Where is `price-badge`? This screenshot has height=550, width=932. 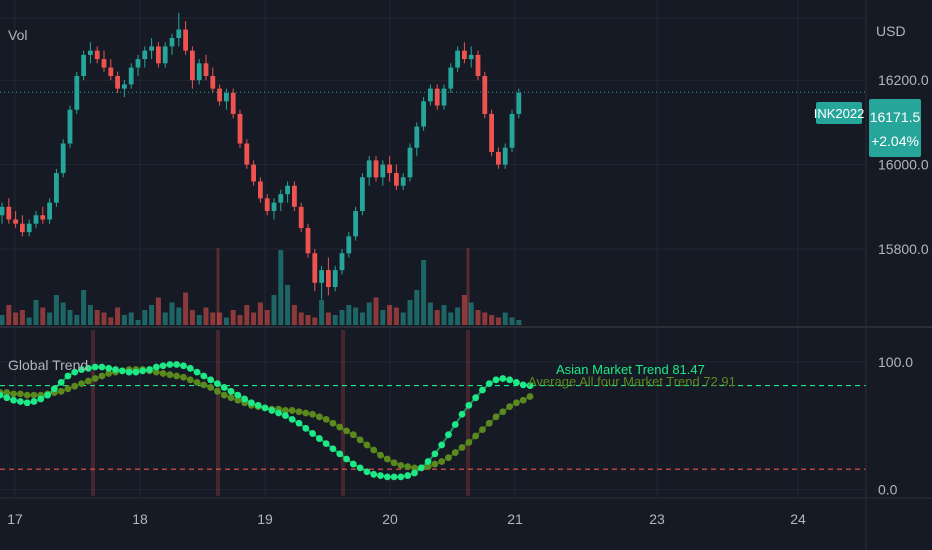 price-badge is located at coordinates (895, 128).